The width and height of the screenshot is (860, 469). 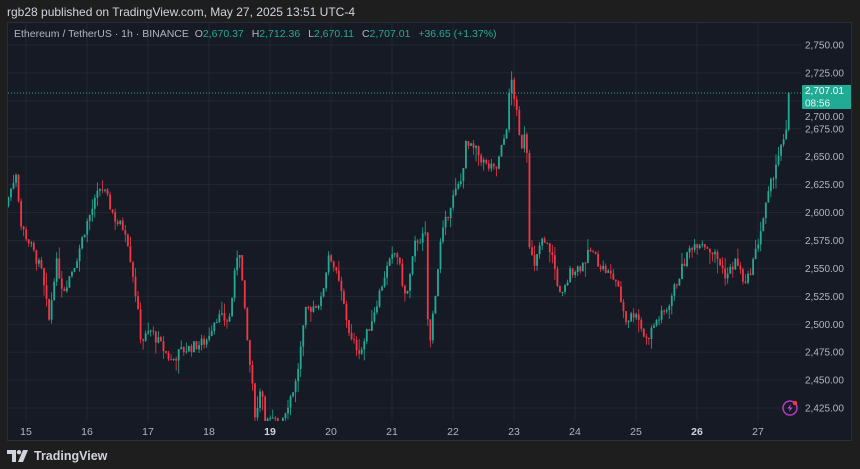 I want to click on low-key: L, so click(x=311, y=34).